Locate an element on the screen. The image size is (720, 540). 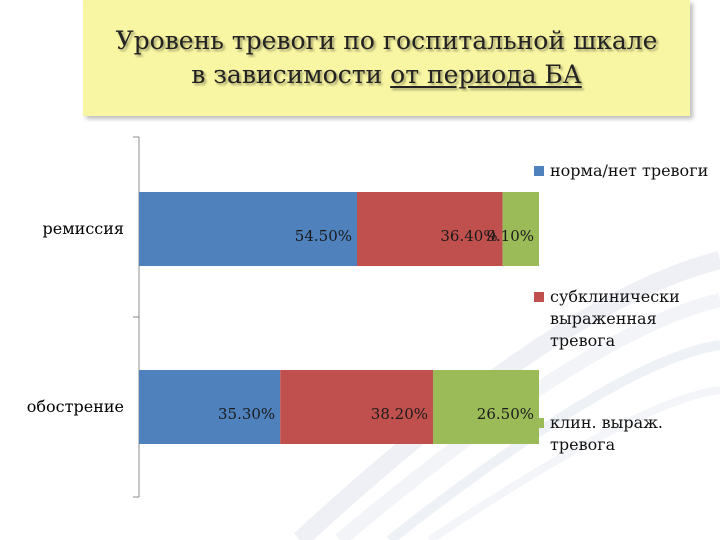
legend-label: клин. выраж. тревога is located at coordinates (606, 433).